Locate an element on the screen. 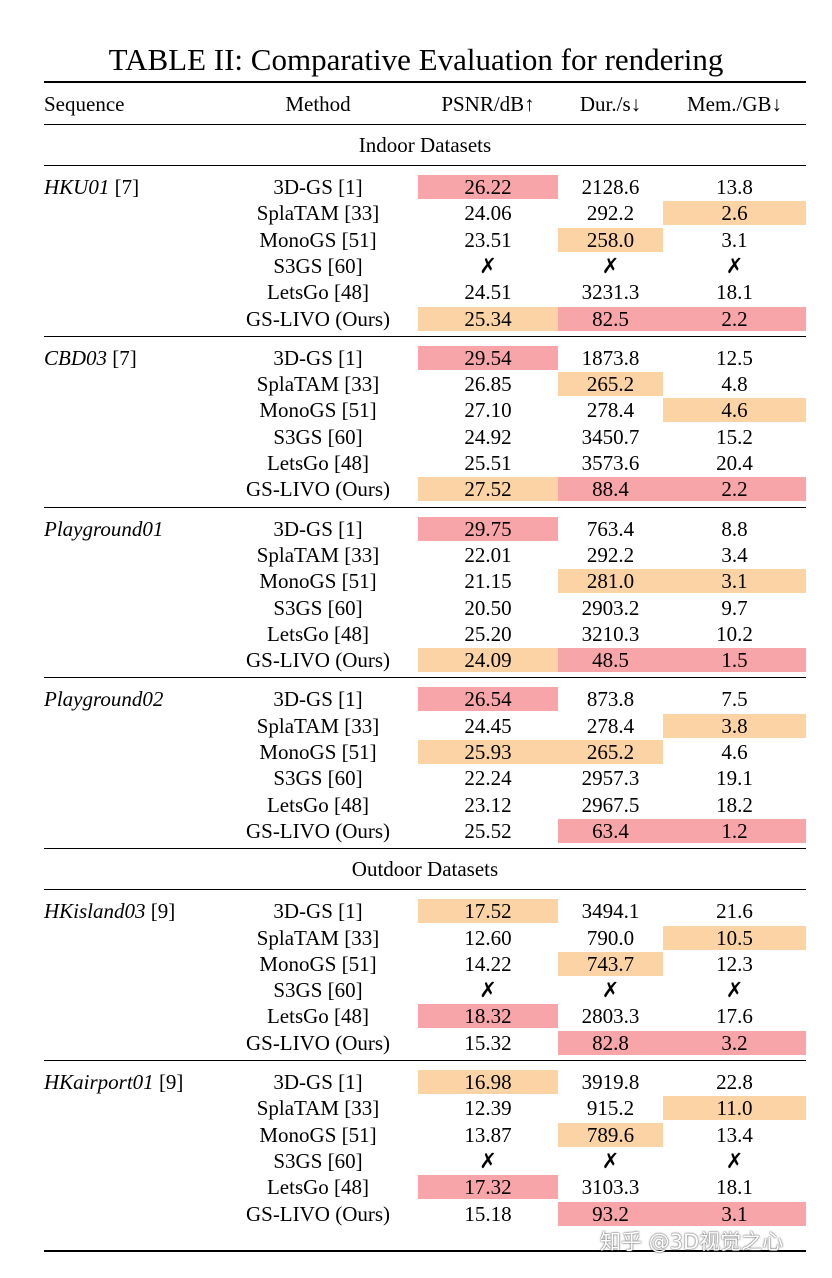  dur-cell: 743.7 is located at coordinates (610, 963).